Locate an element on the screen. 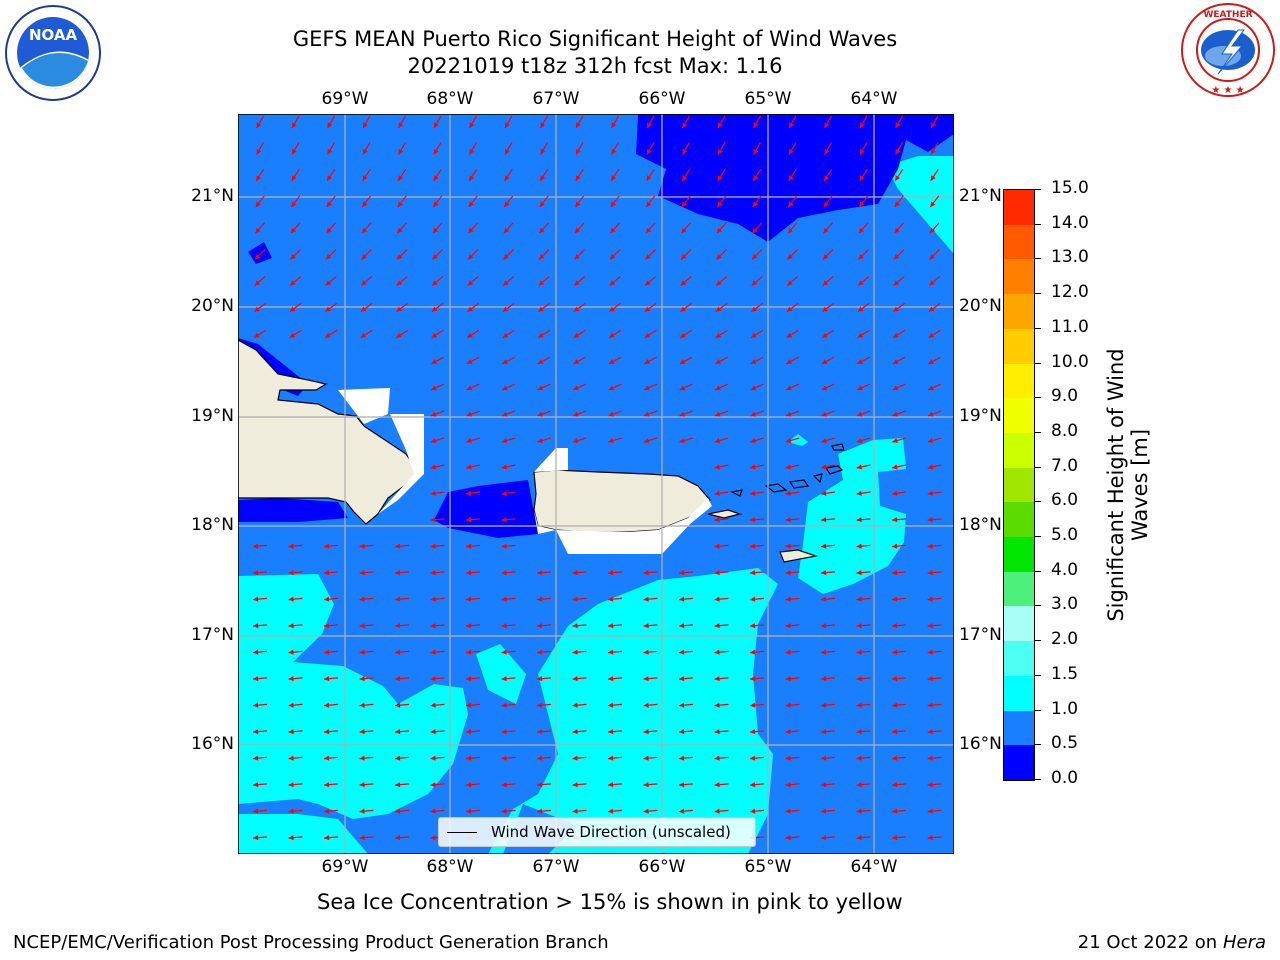 The image size is (1280, 960). wave-region-cyan-central is located at coordinates (633, 711).